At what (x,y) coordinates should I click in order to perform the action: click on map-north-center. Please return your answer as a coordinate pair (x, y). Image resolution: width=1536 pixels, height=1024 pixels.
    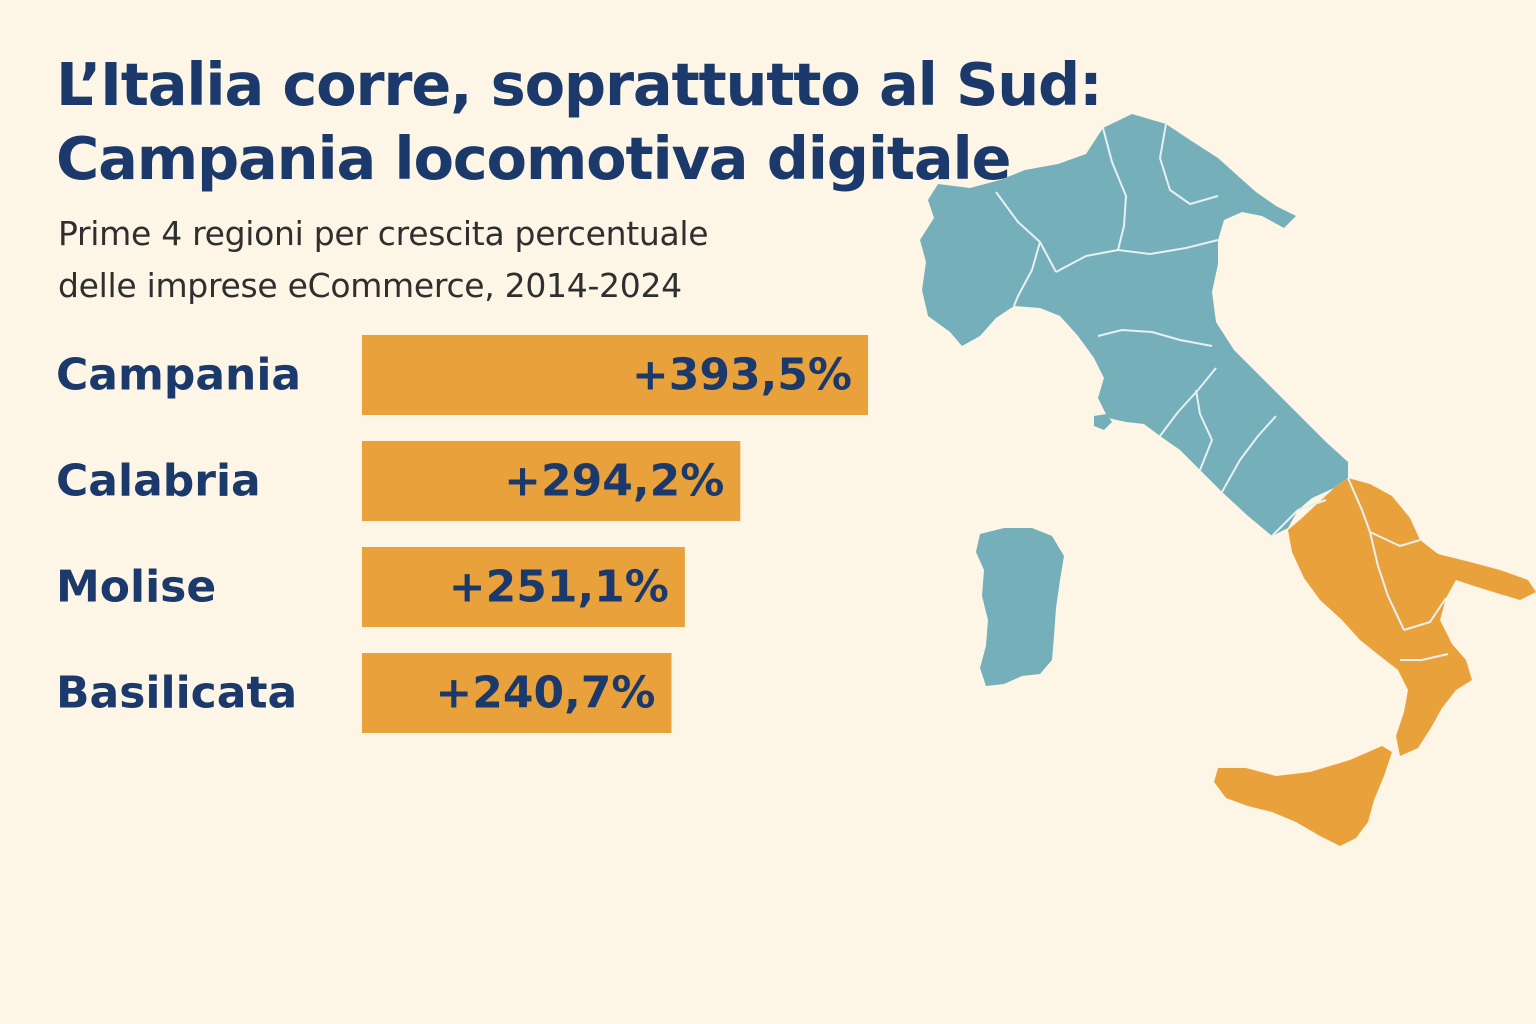
    Looking at the image, I should click on (1134, 325).